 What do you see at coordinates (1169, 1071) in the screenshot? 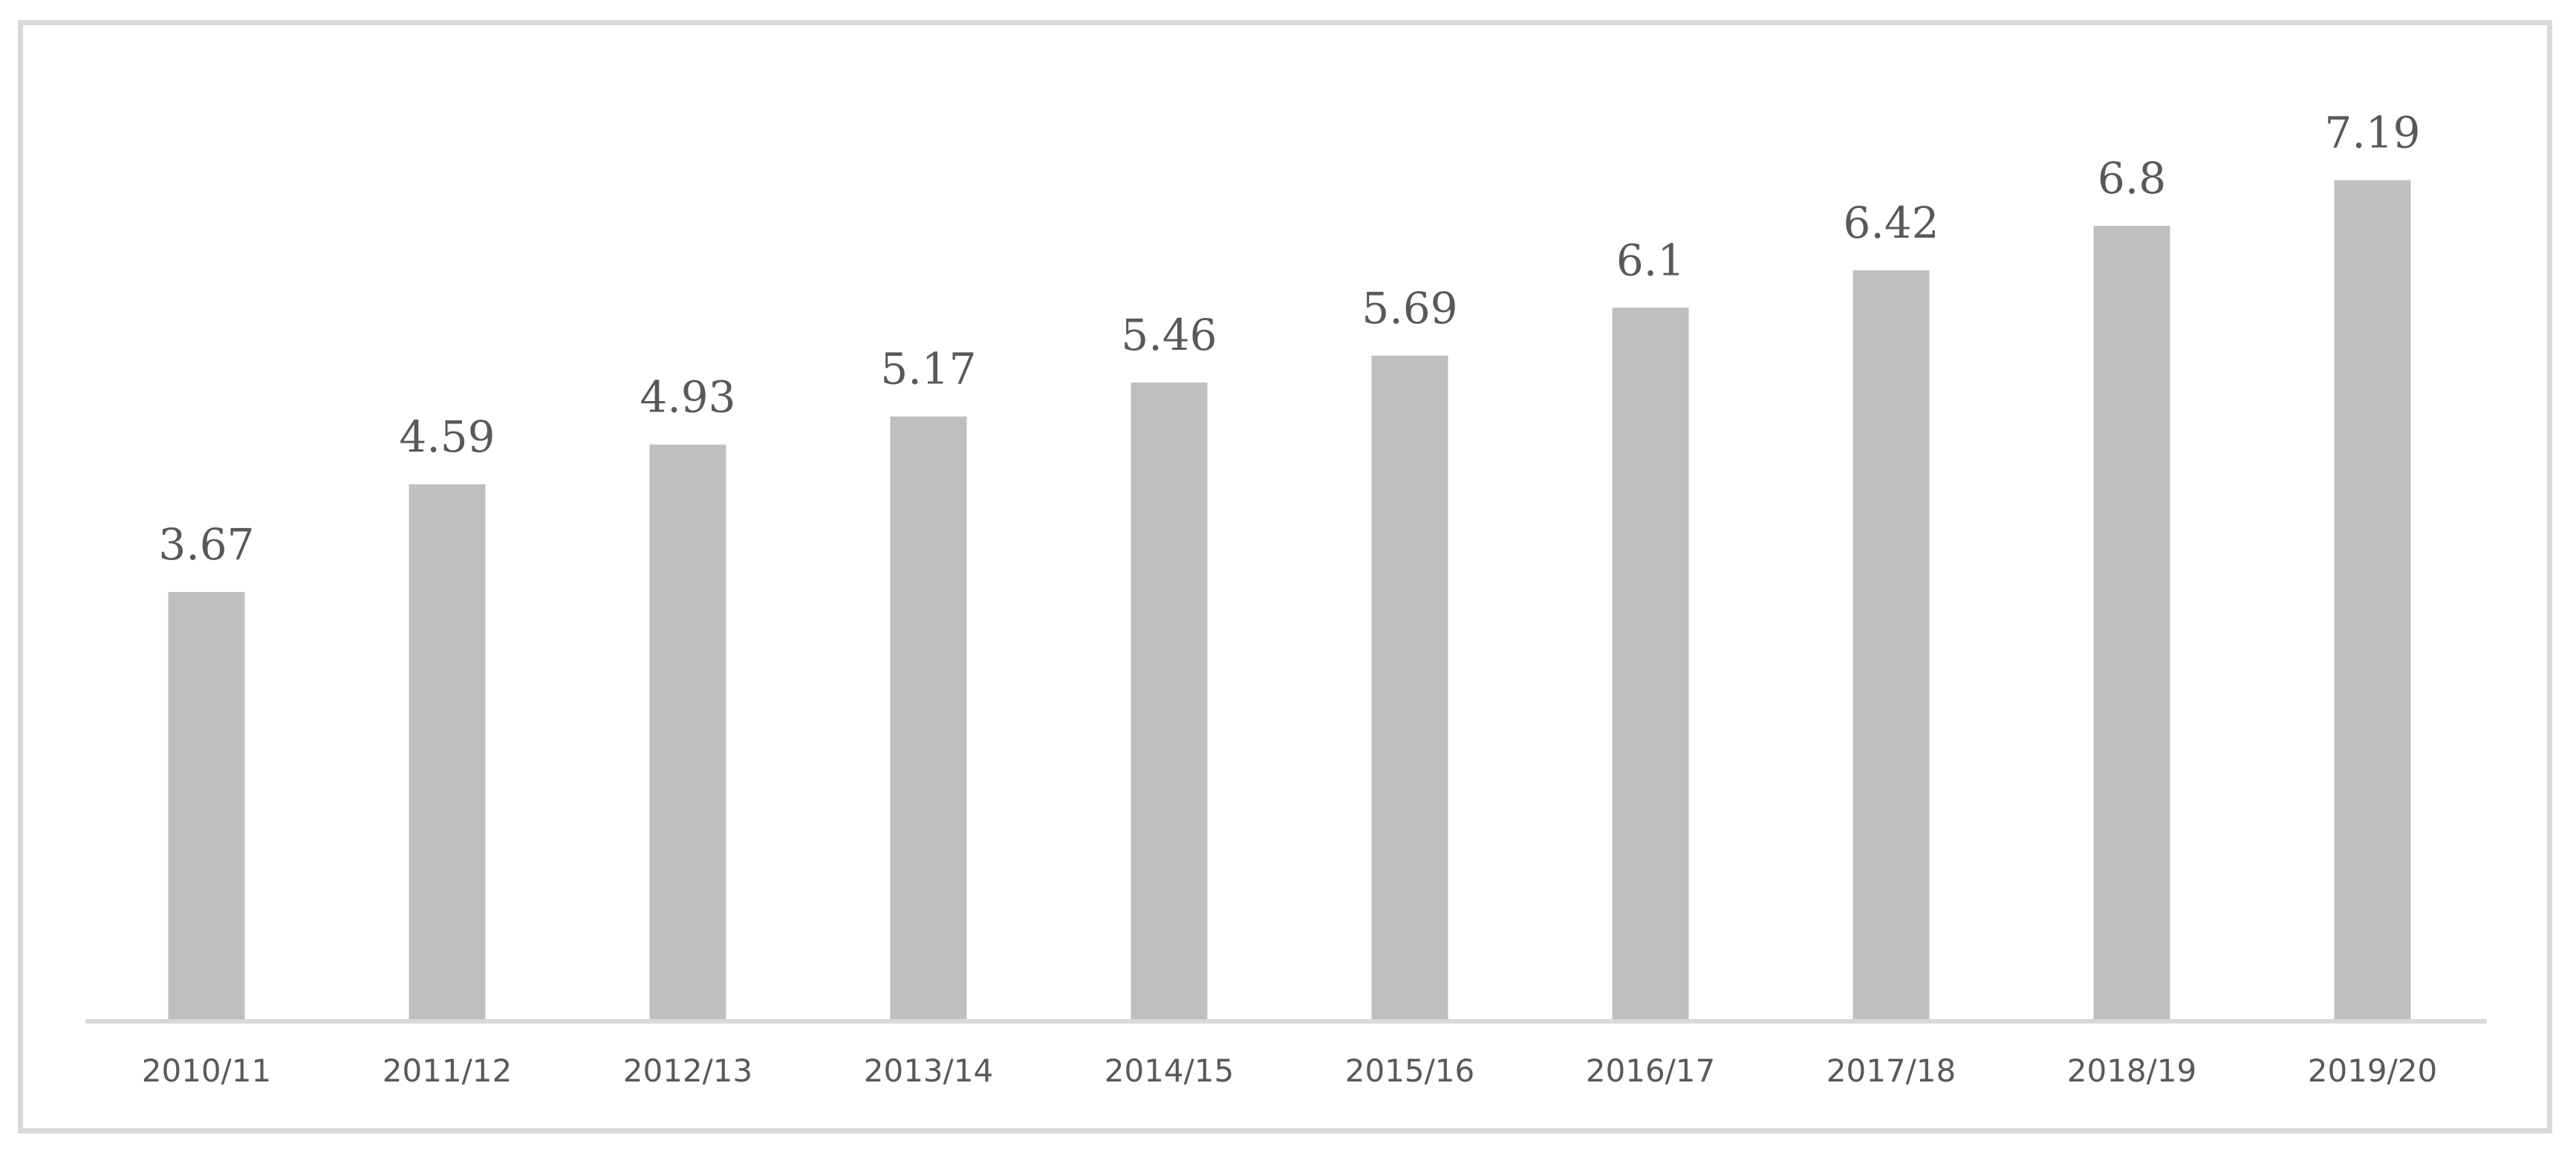
I see `x-tick-label-2014-15: 2014/15` at bounding box center [1169, 1071].